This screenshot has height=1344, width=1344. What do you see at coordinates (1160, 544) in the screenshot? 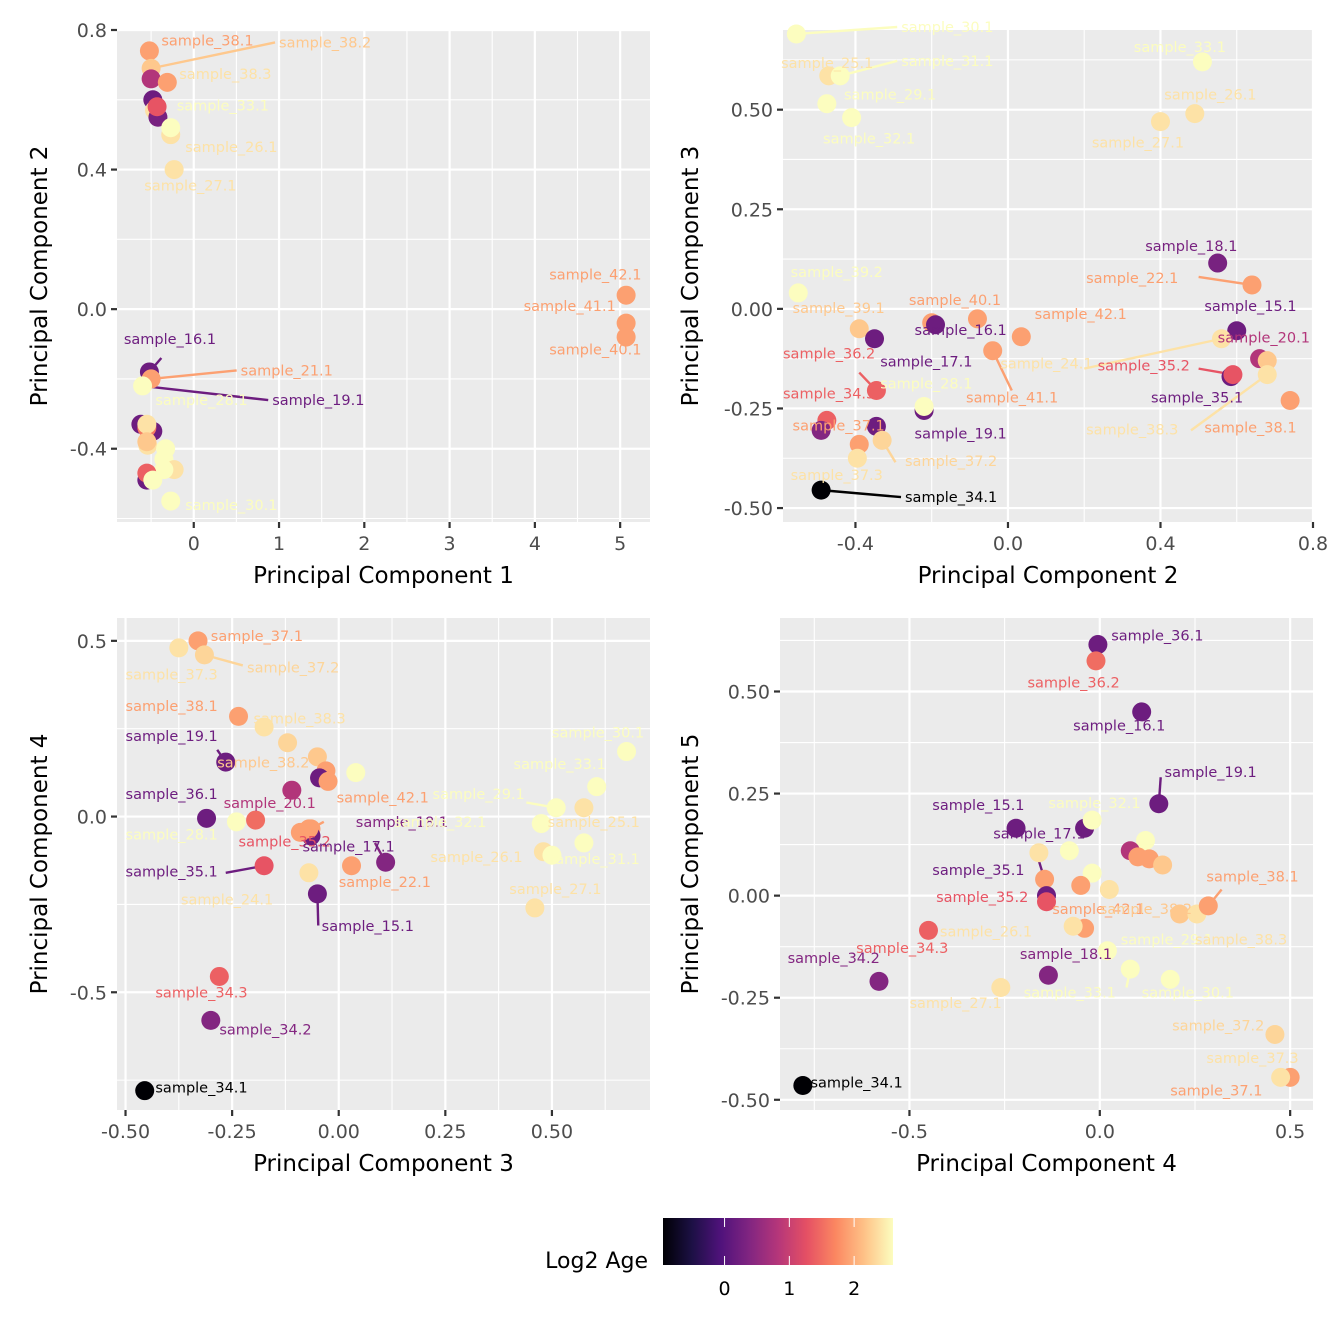
I see `x-tick-label: 0.4` at bounding box center [1160, 544].